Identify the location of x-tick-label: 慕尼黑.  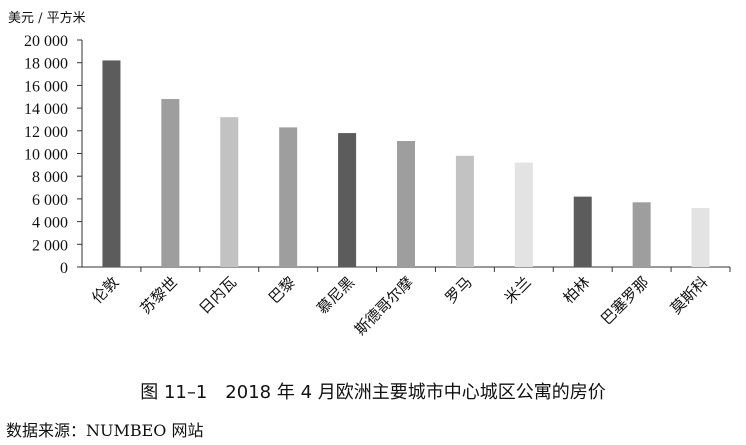
(335, 295).